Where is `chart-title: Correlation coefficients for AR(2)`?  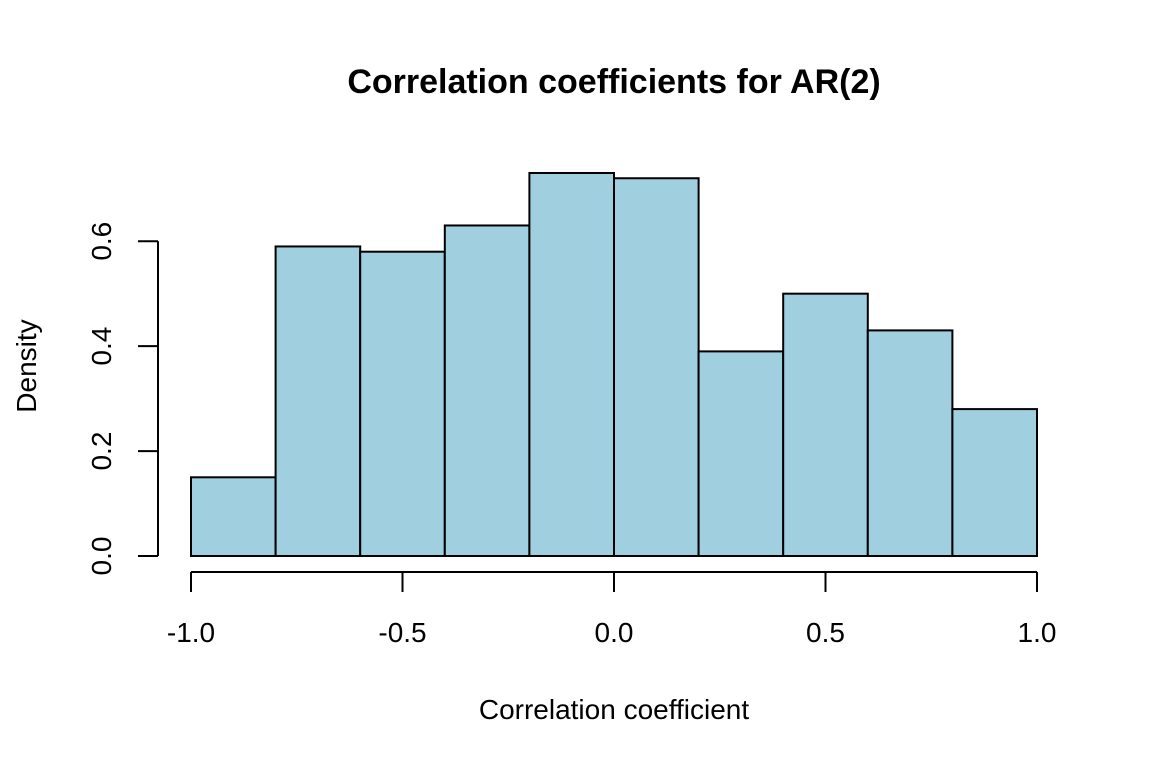
chart-title: Correlation coefficients for AR(2) is located at coordinates (613, 82).